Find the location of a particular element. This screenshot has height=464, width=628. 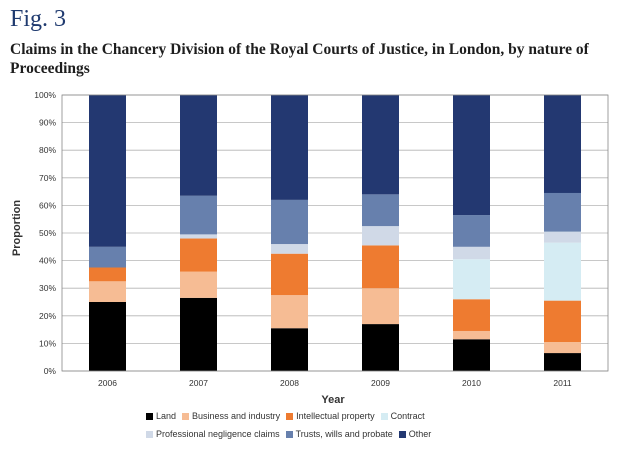

y-tick-label: 60% is located at coordinates (47, 205).